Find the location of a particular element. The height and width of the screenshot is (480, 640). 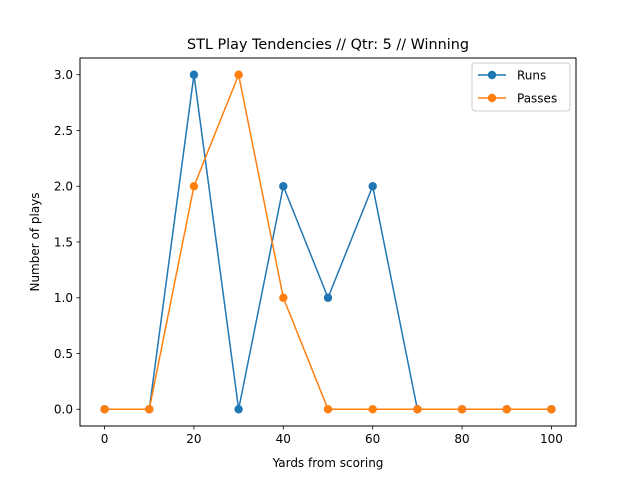

y-axis-label: Number of plays is located at coordinates (35, 241).